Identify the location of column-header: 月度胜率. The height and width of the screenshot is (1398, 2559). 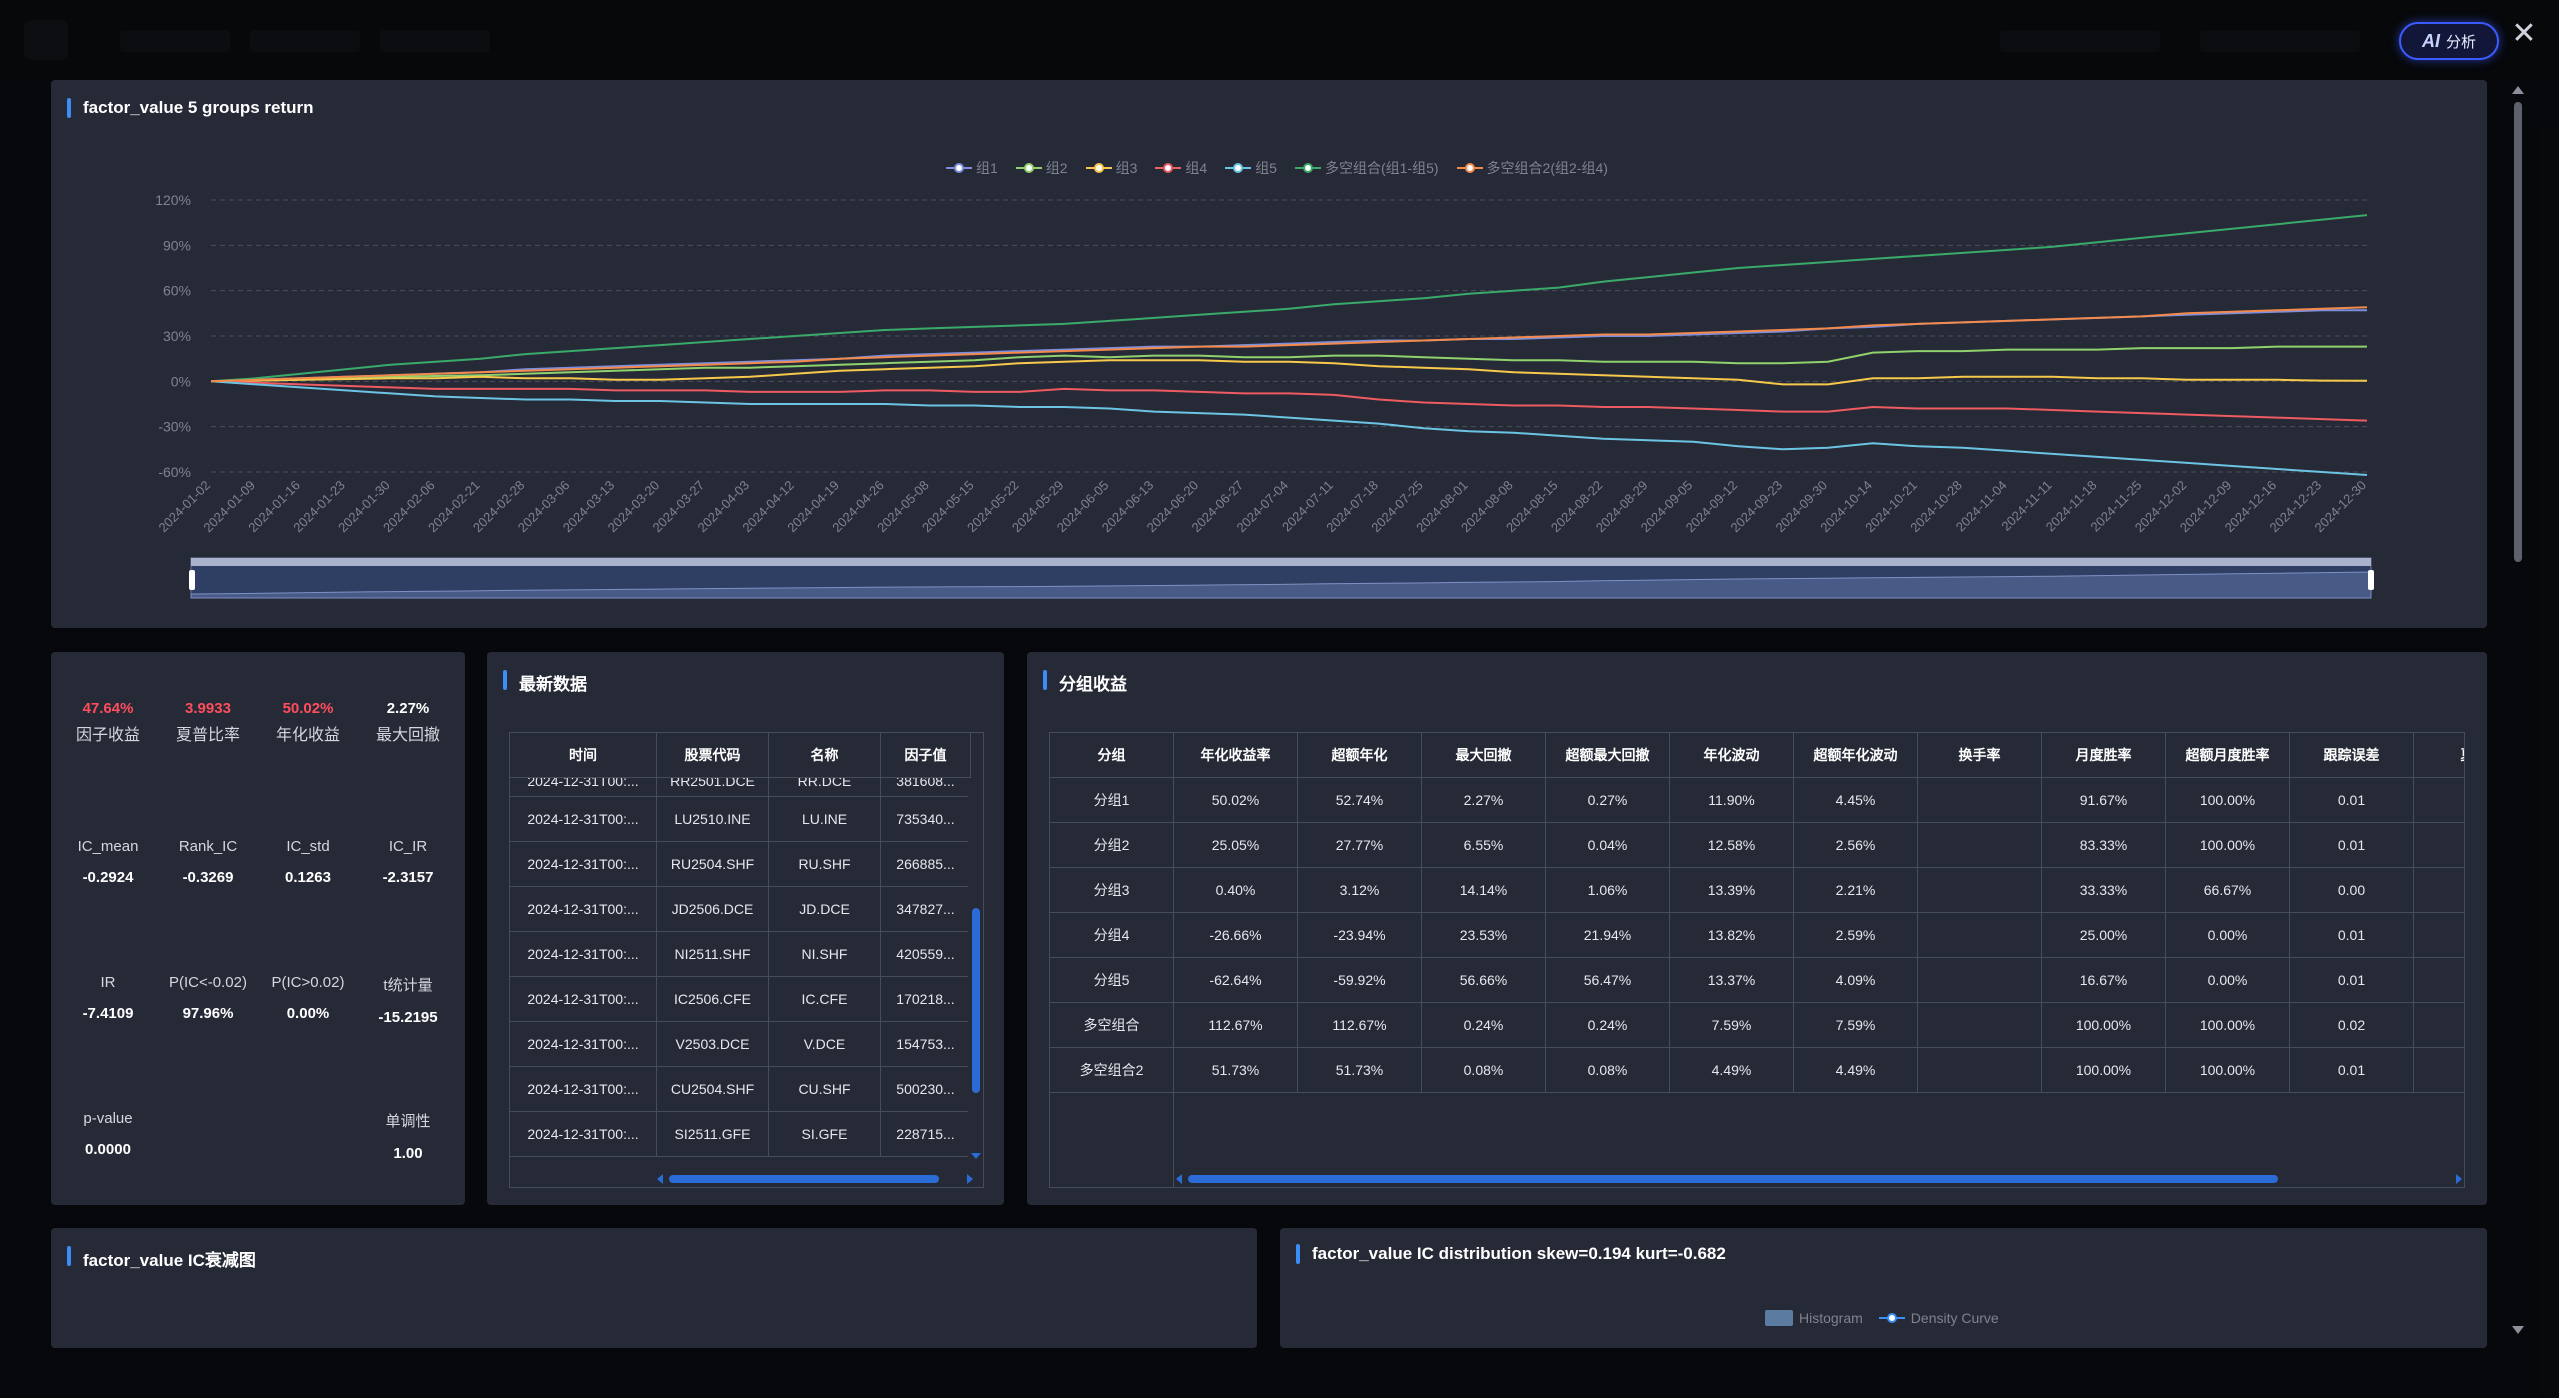
(2103, 755).